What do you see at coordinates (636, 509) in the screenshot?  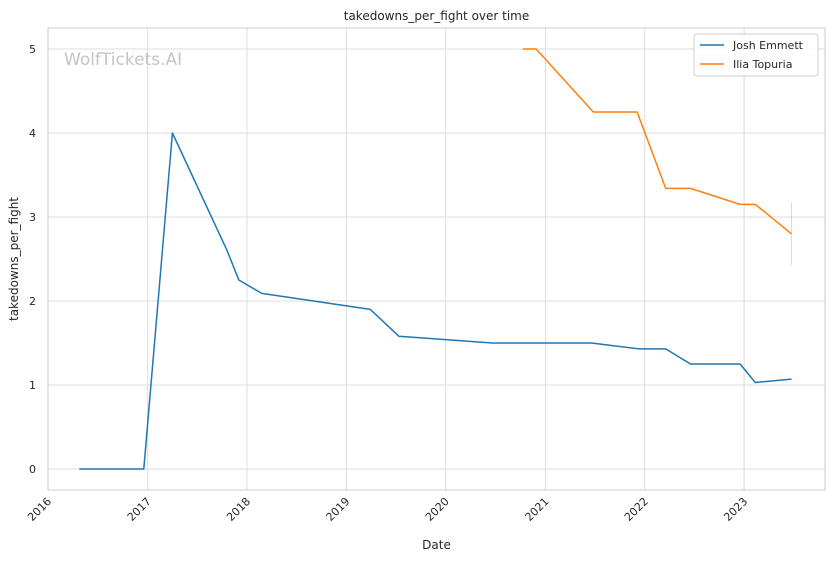 I see `x-tick-label: 2022` at bounding box center [636, 509].